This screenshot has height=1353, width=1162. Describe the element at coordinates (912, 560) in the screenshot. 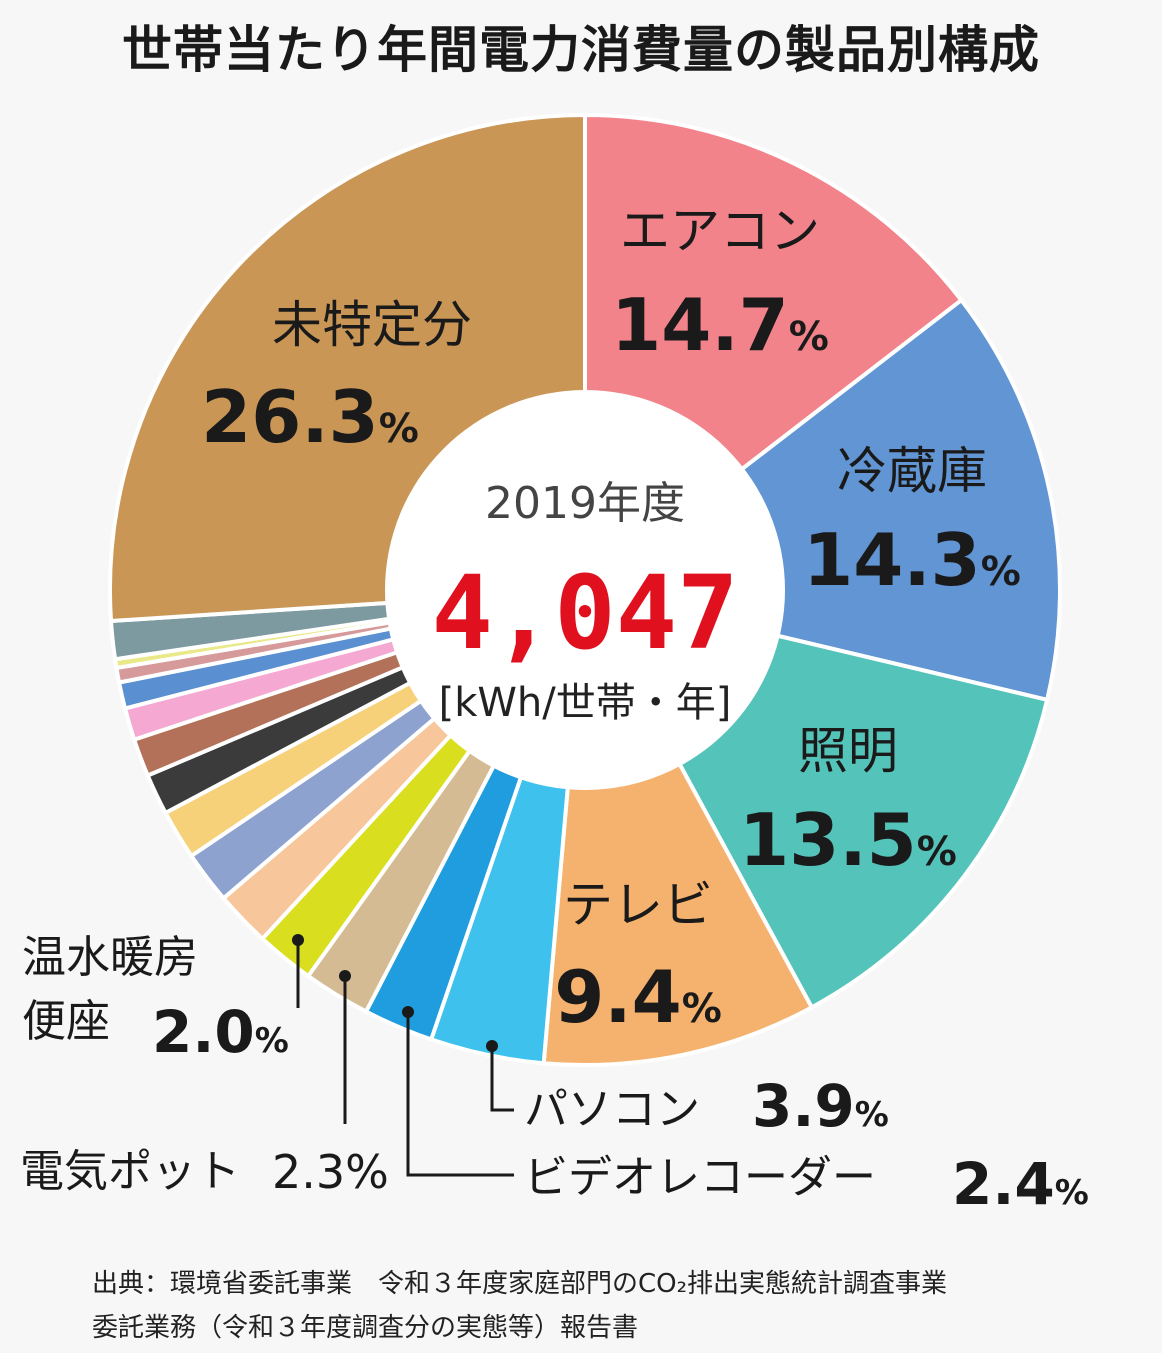

I see `pct-fridge: 14.3%` at that location.